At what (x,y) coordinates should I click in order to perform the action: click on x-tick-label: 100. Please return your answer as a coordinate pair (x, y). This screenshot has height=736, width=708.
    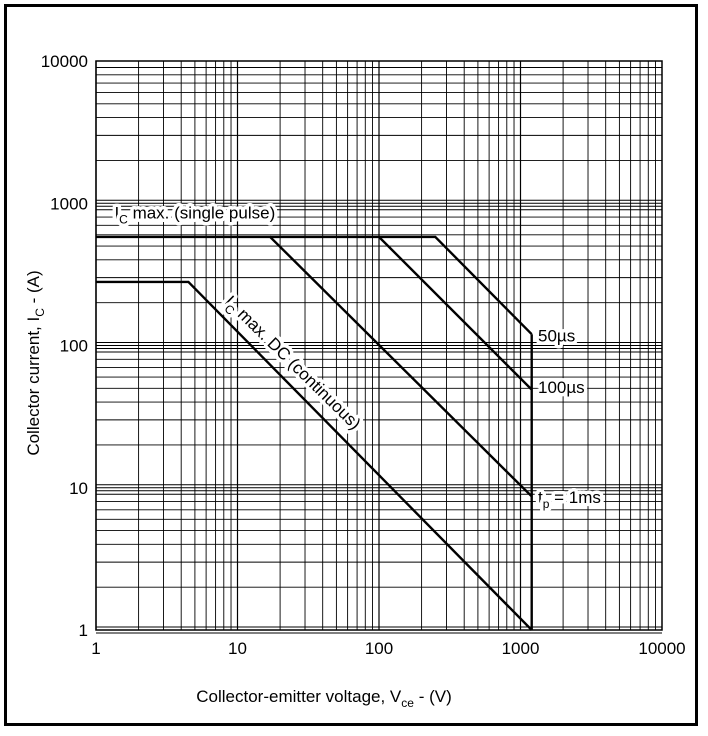
    Looking at the image, I should click on (379, 648).